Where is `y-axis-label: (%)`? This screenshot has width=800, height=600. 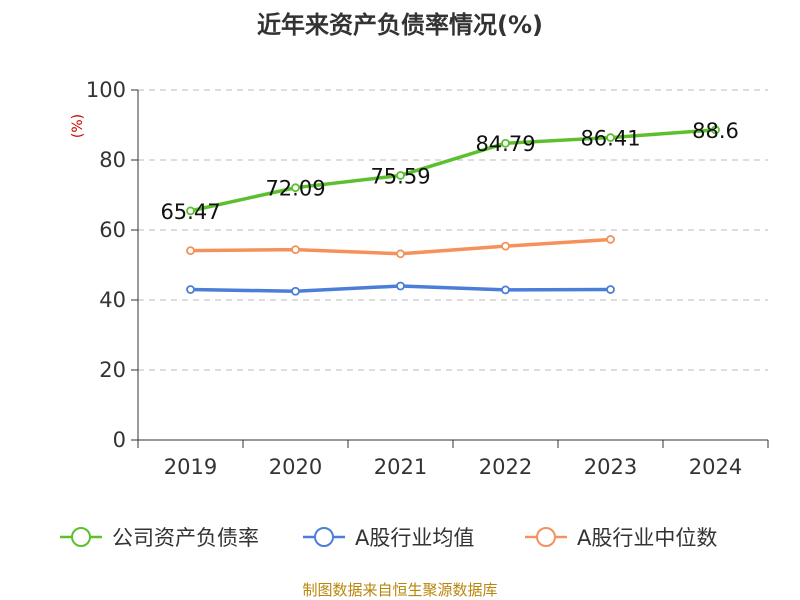 y-axis-label: (%) is located at coordinates (78, 126).